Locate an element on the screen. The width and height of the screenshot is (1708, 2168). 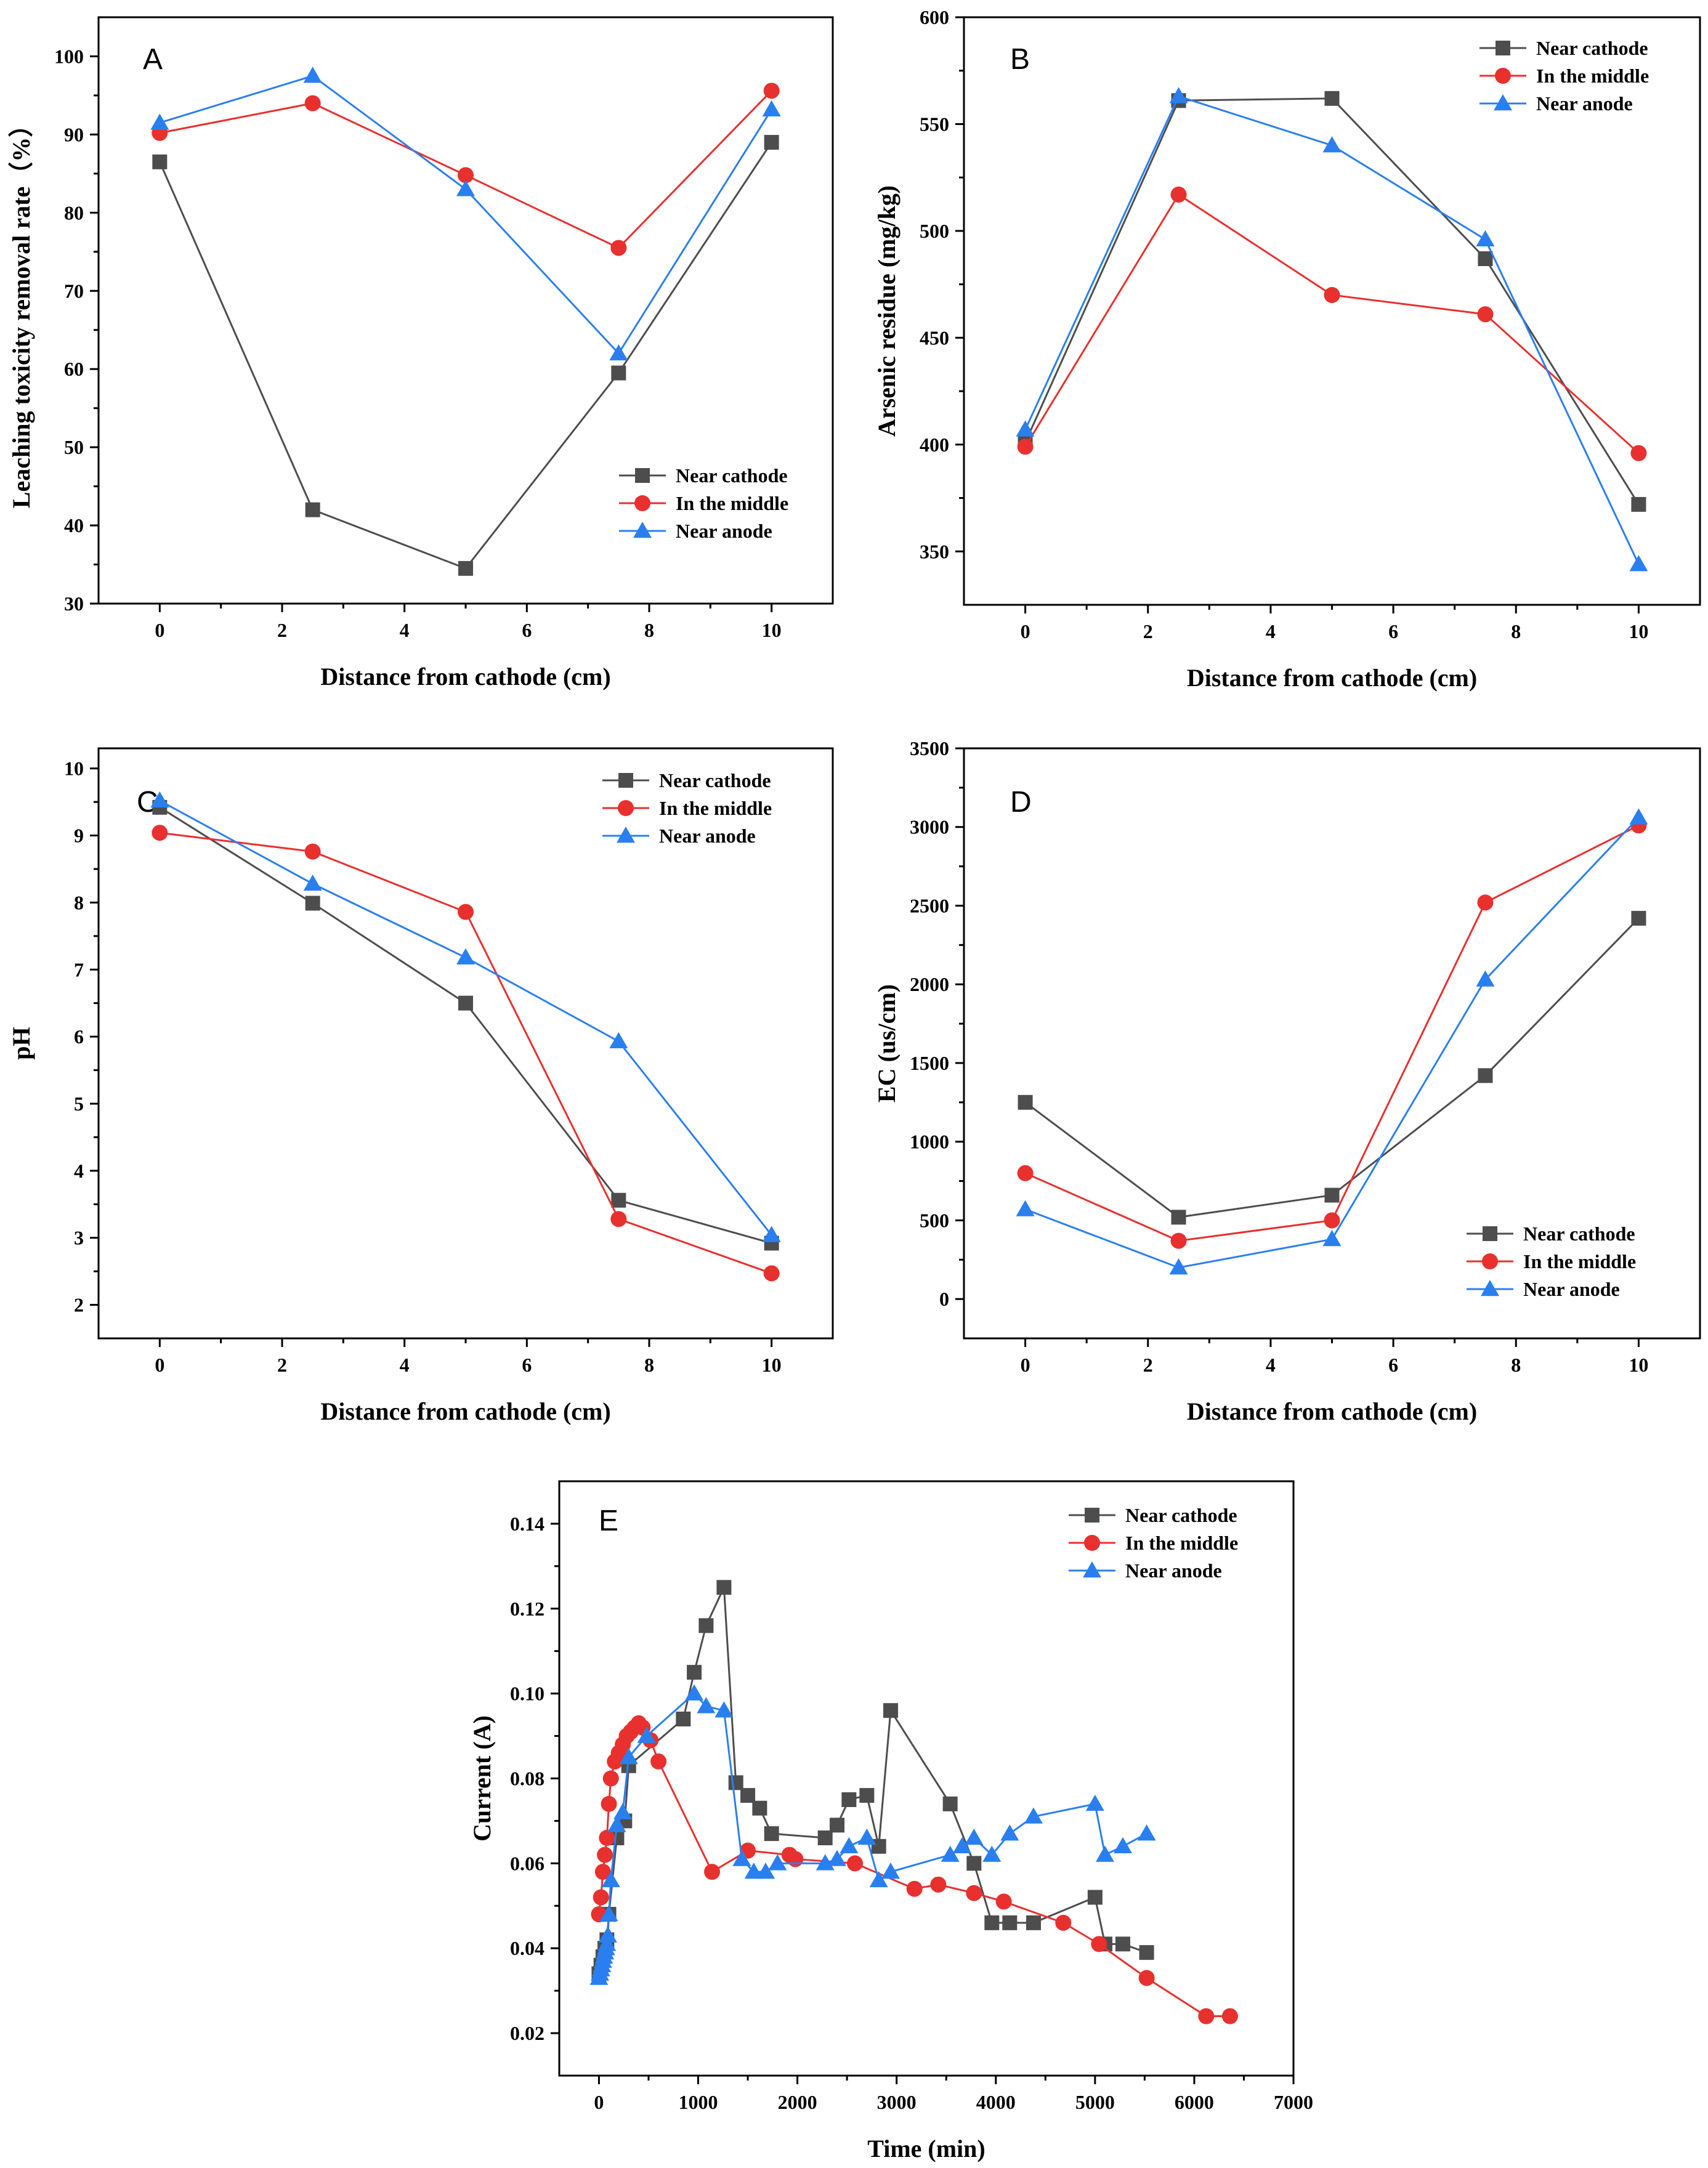
y-axis-title: pH is located at coordinates (21, 1043).